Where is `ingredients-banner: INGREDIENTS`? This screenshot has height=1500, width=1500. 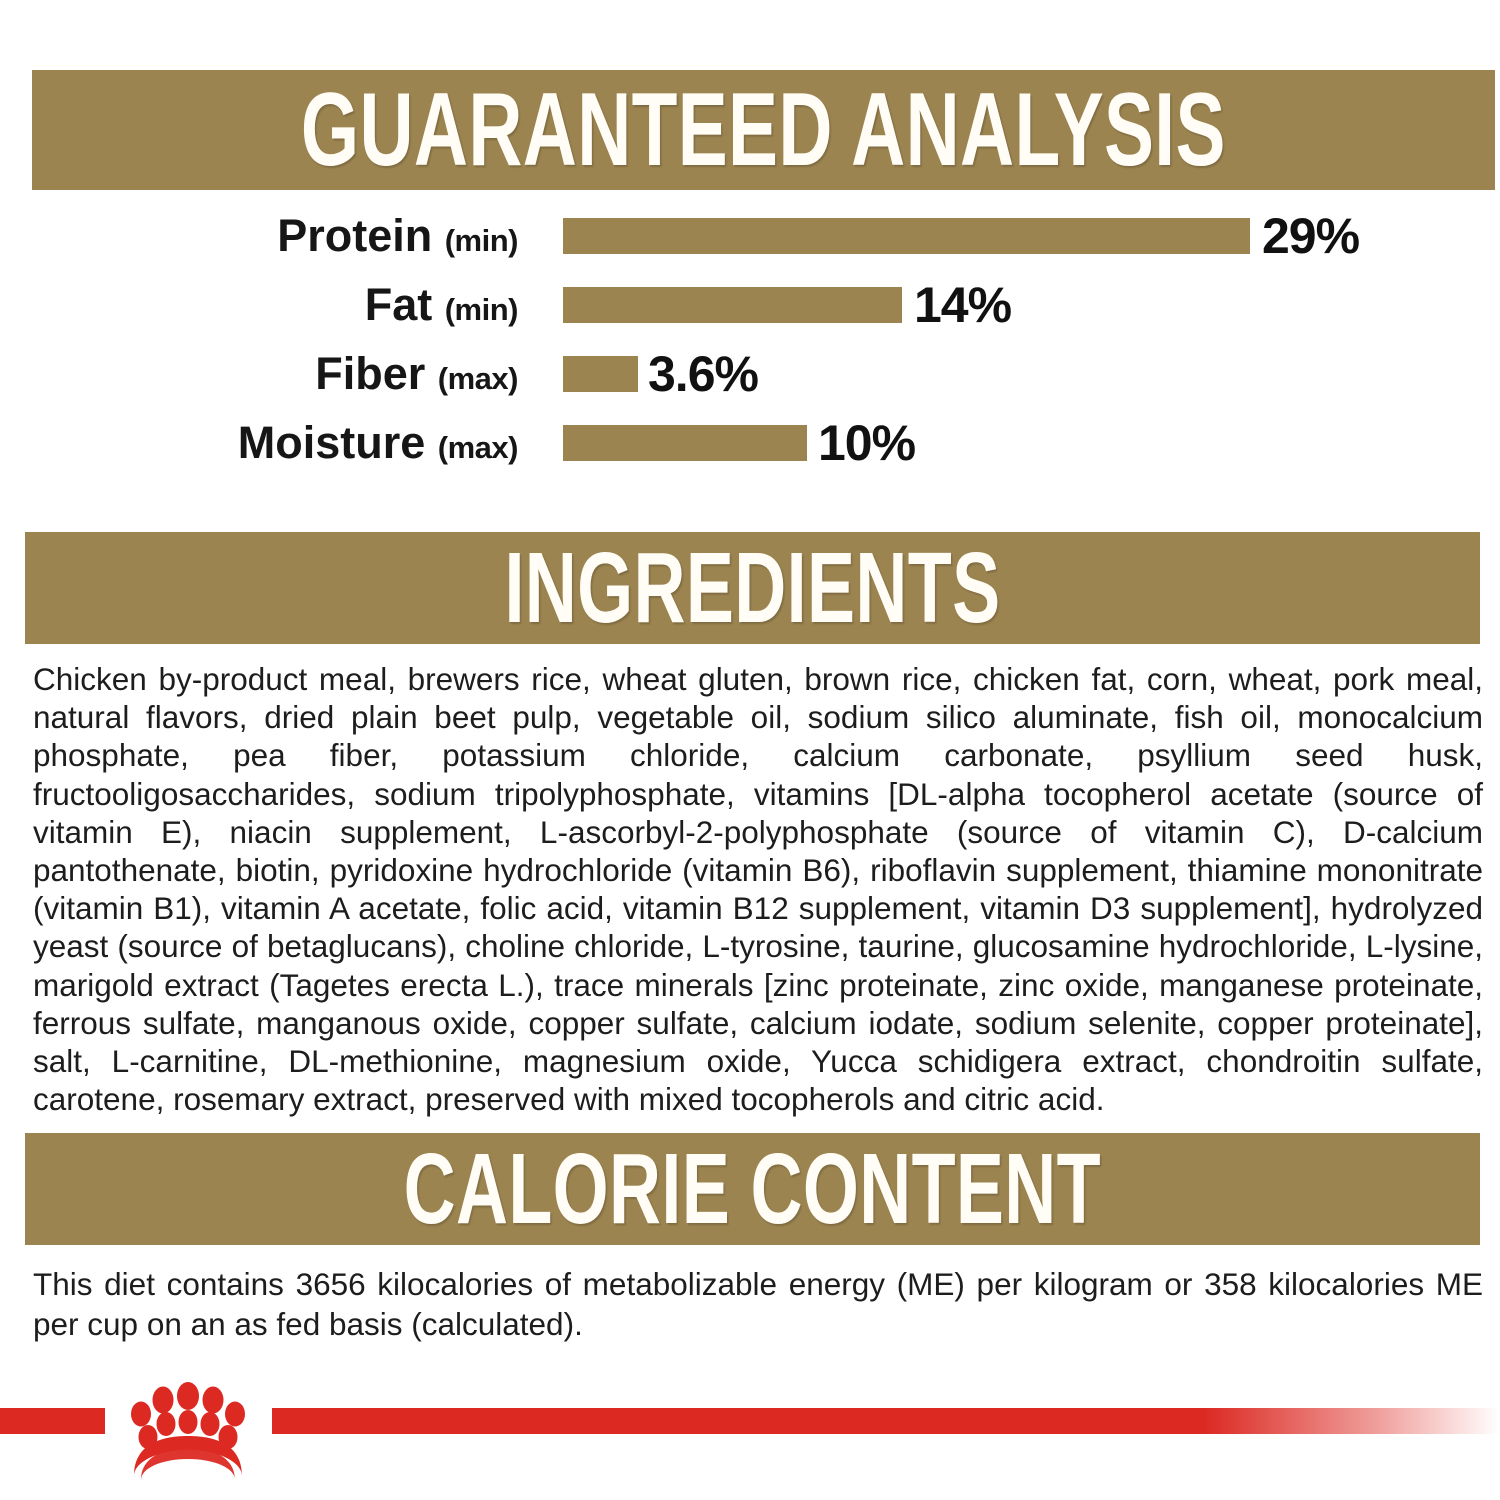
ingredients-banner: INGREDIENTS is located at coordinates (752, 588).